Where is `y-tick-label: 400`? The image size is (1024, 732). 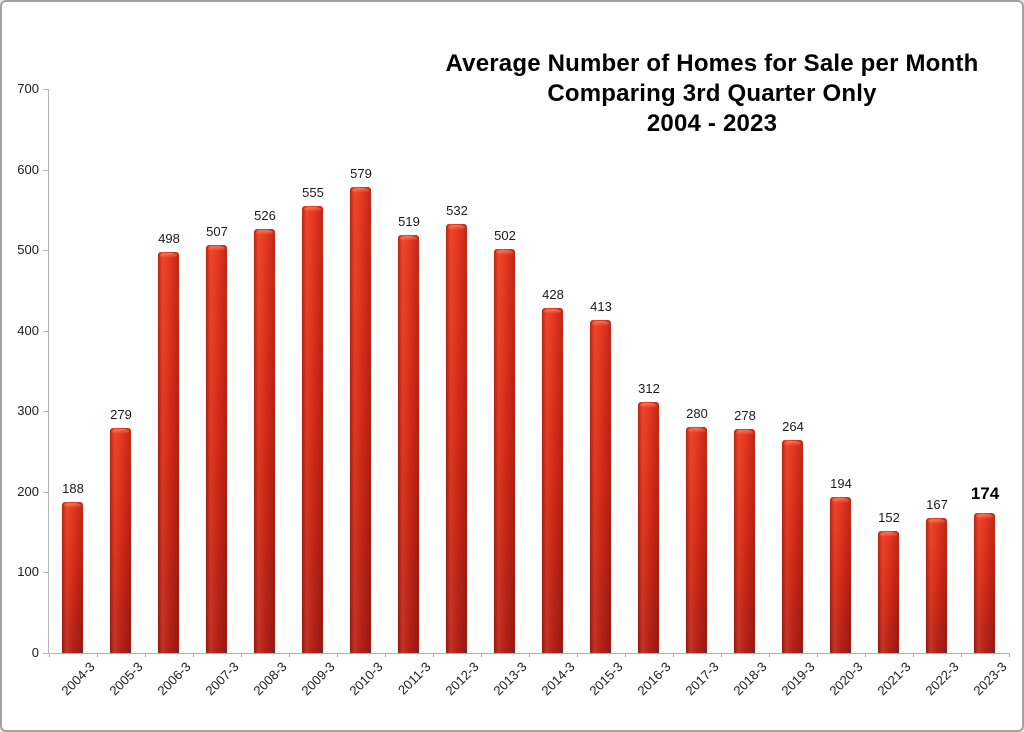
y-tick-label: 400 is located at coordinates (28, 330).